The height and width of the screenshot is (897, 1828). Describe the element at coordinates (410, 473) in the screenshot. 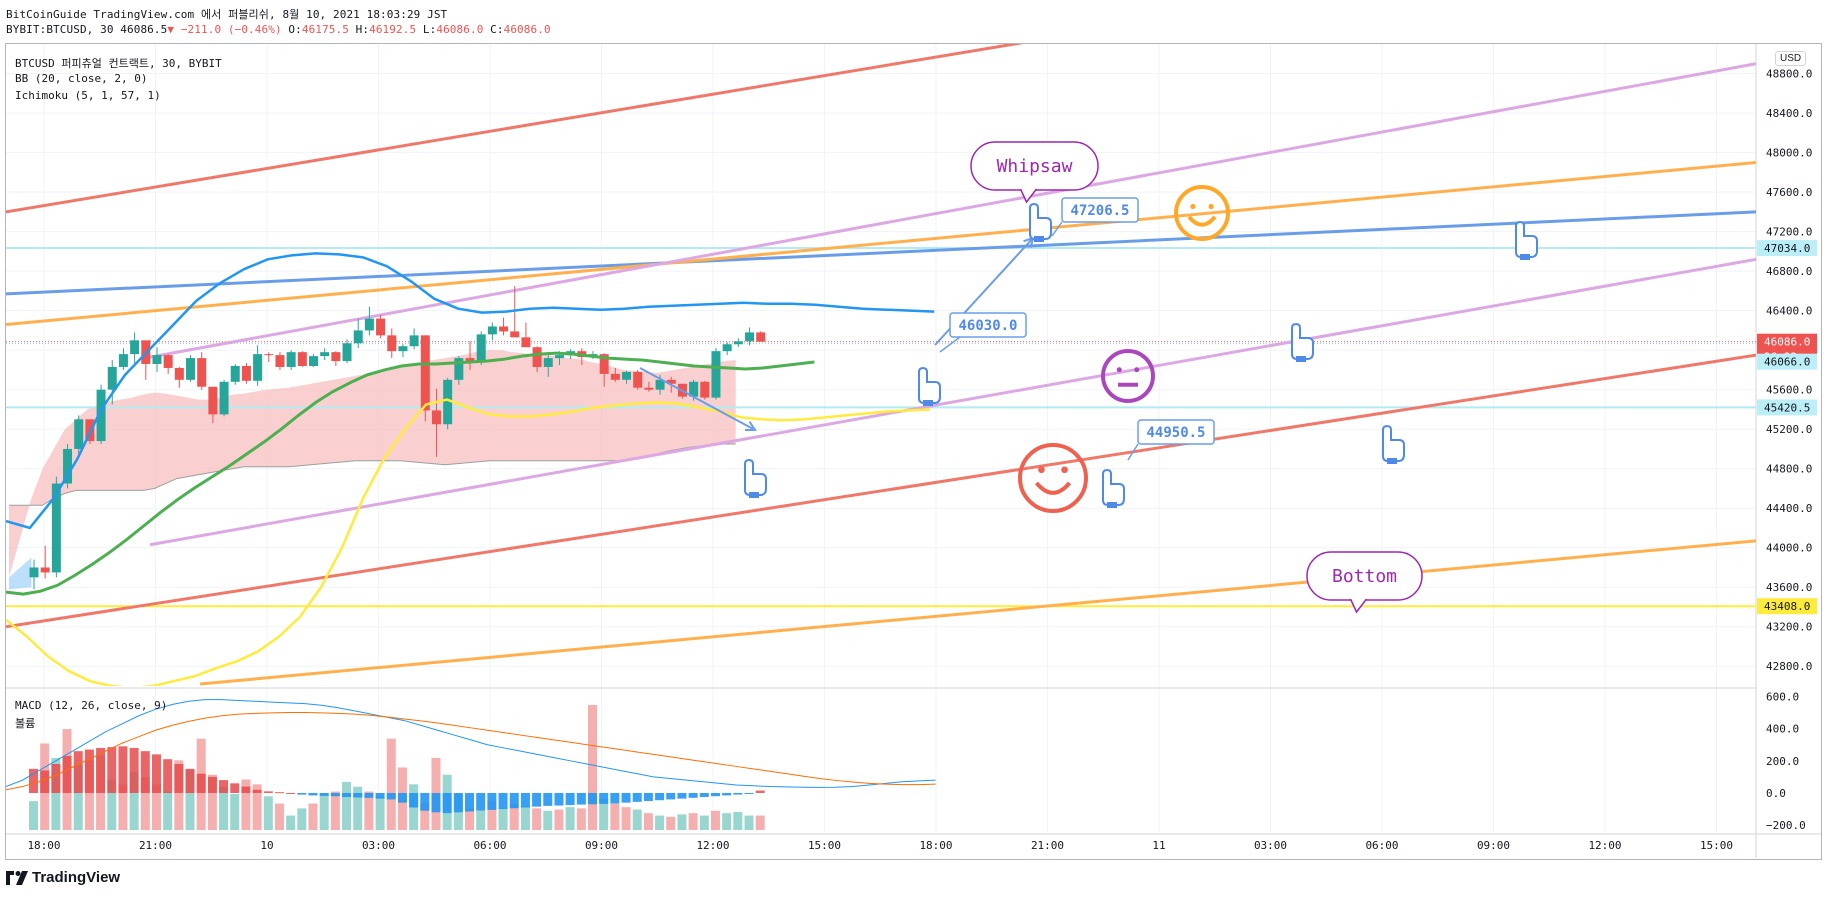

I see `ichimoku-base-line` at that location.